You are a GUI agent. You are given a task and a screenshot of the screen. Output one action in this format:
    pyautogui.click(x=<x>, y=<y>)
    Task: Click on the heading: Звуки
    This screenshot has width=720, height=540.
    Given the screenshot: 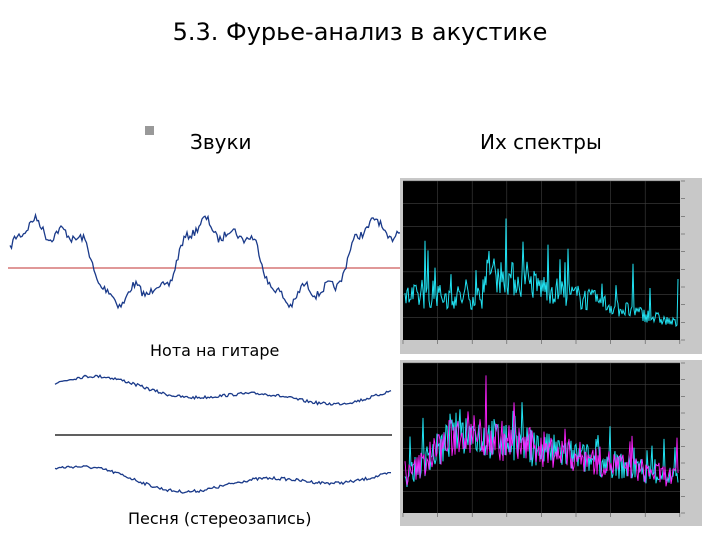 What is the action you would take?
    pyautogui.click(x=221, y=142)
    